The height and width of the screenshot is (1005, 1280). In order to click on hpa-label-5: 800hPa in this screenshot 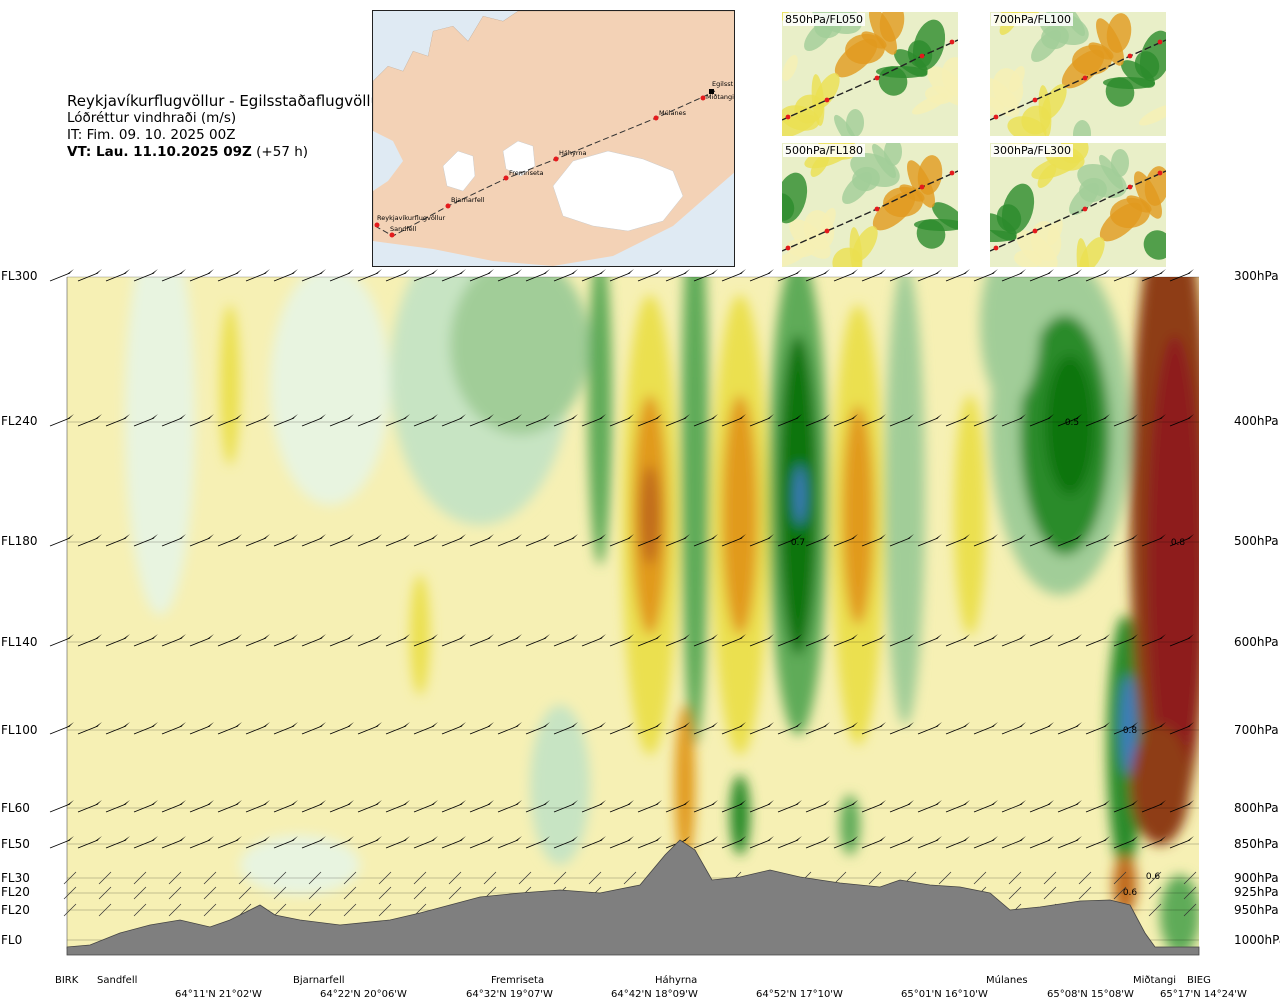, I will do `click(1256, 808)`.